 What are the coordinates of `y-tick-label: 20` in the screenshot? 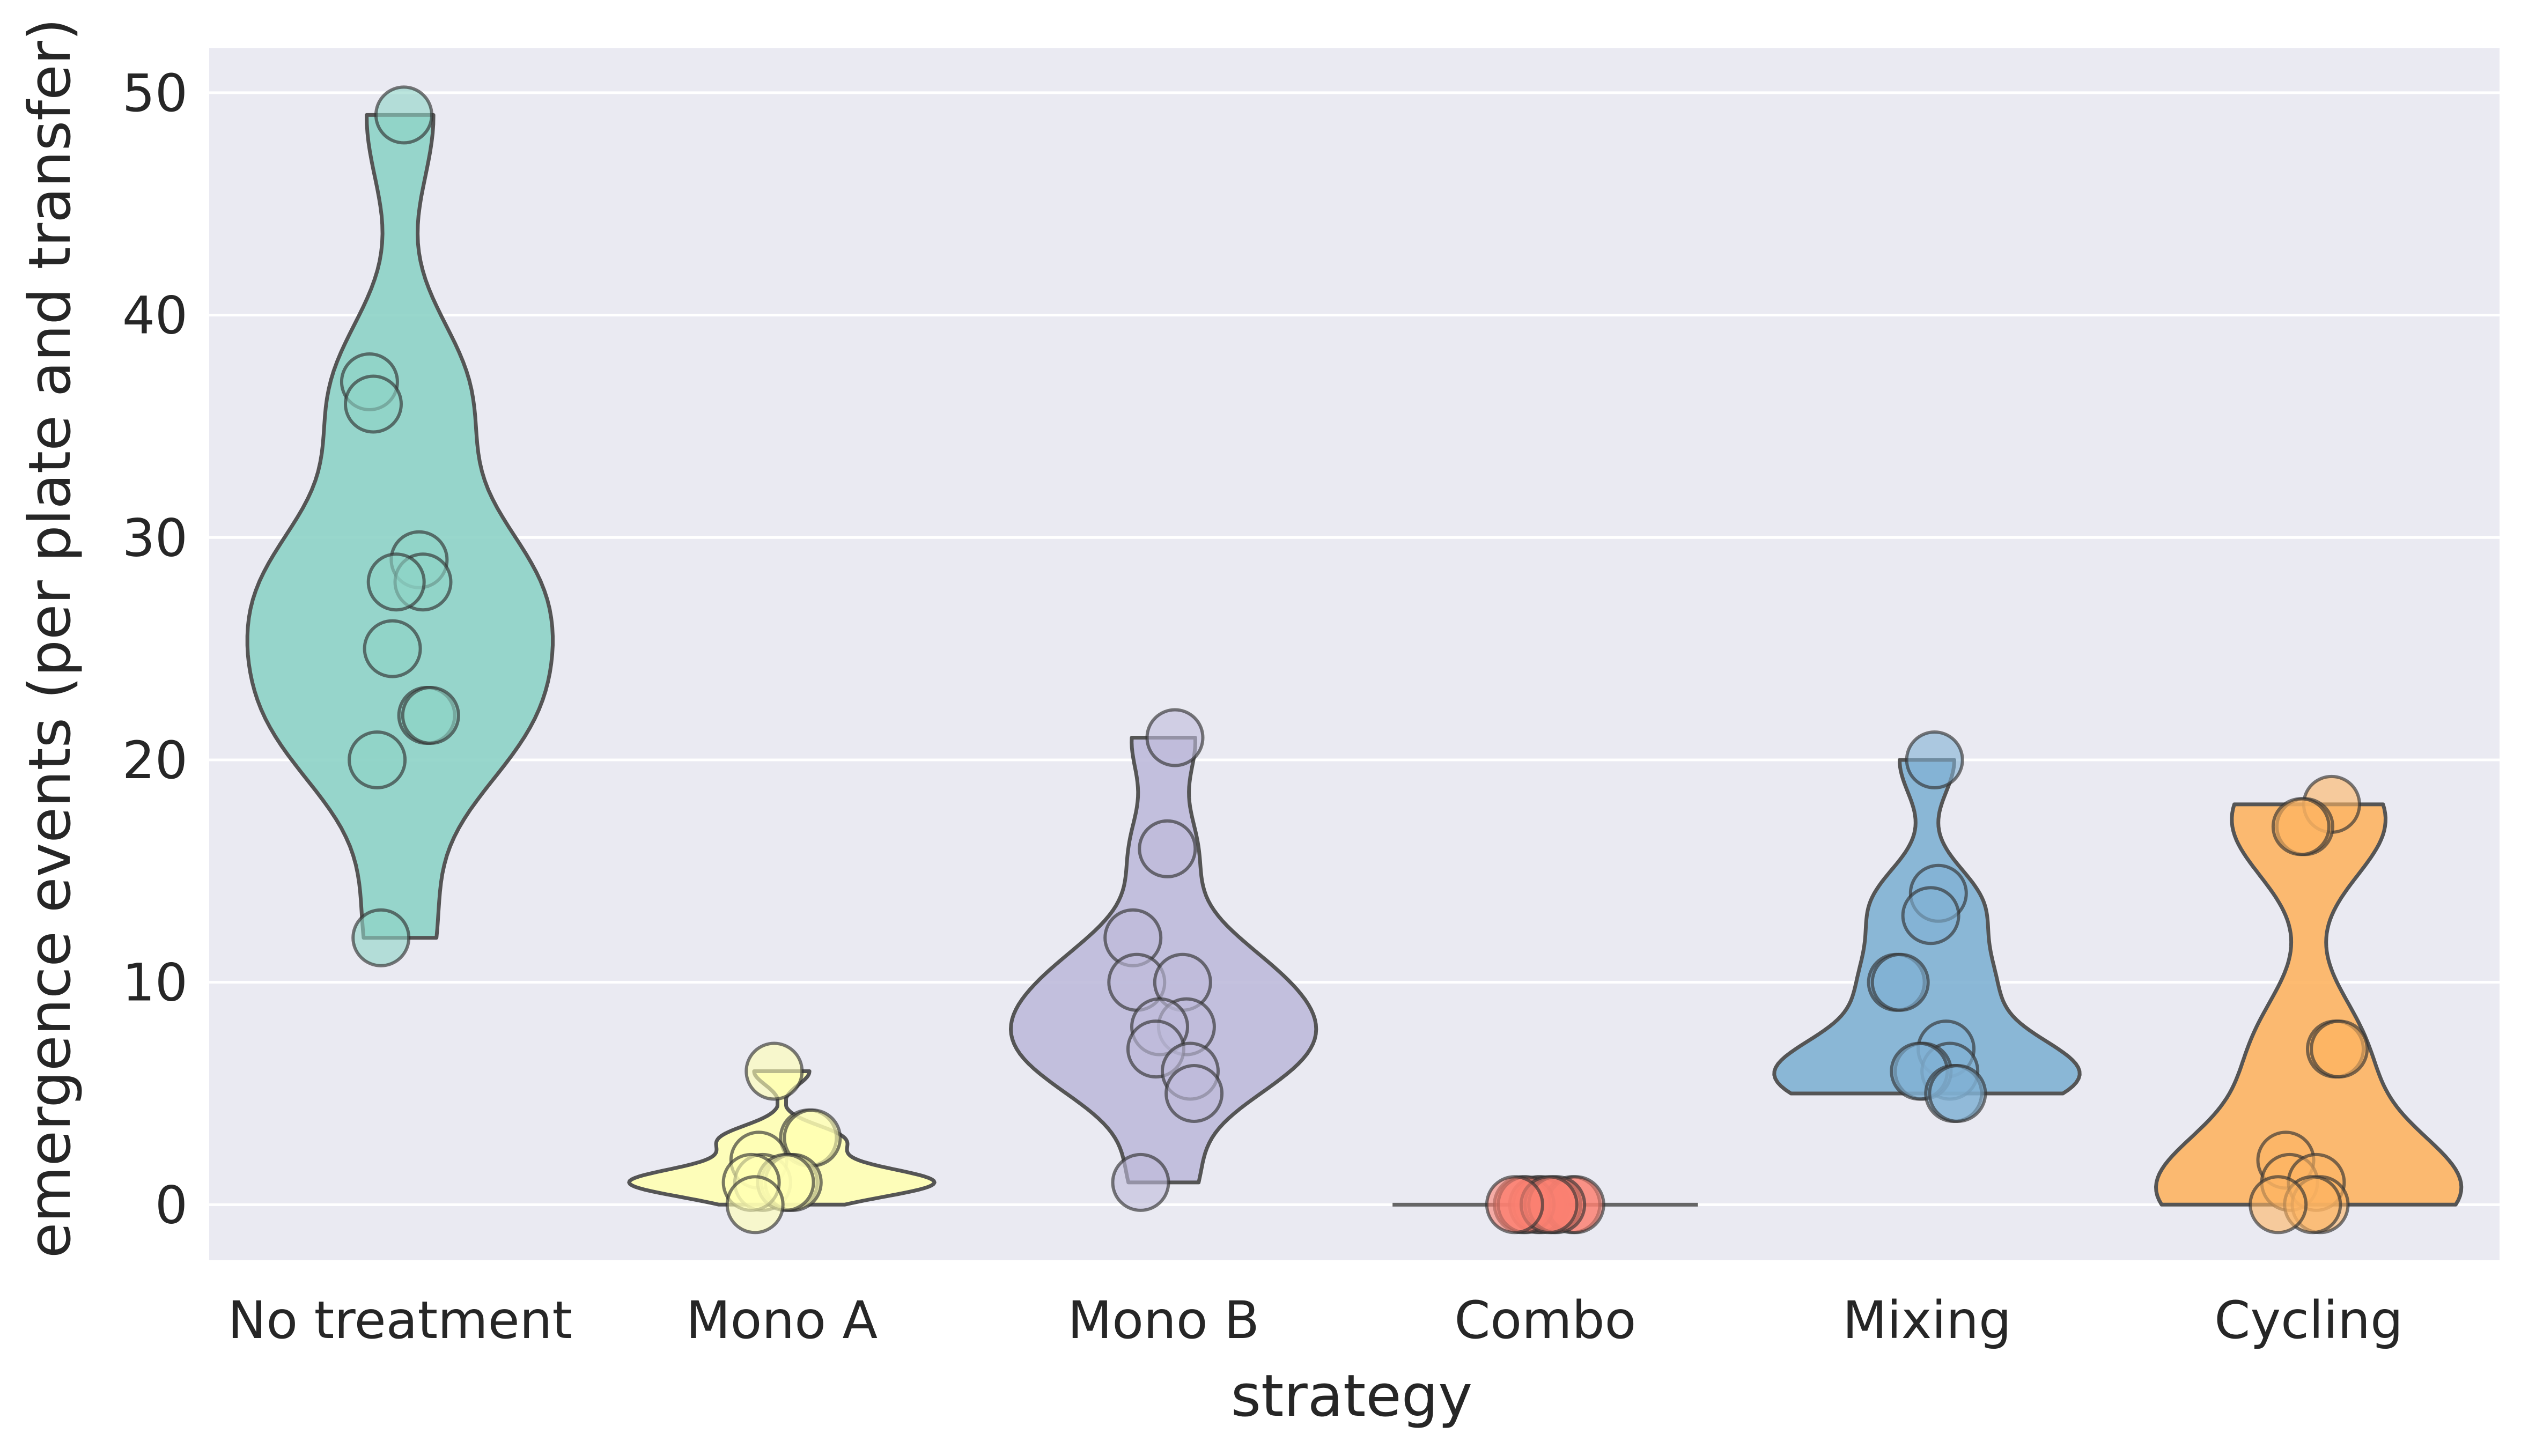 It's located at (155, 760).